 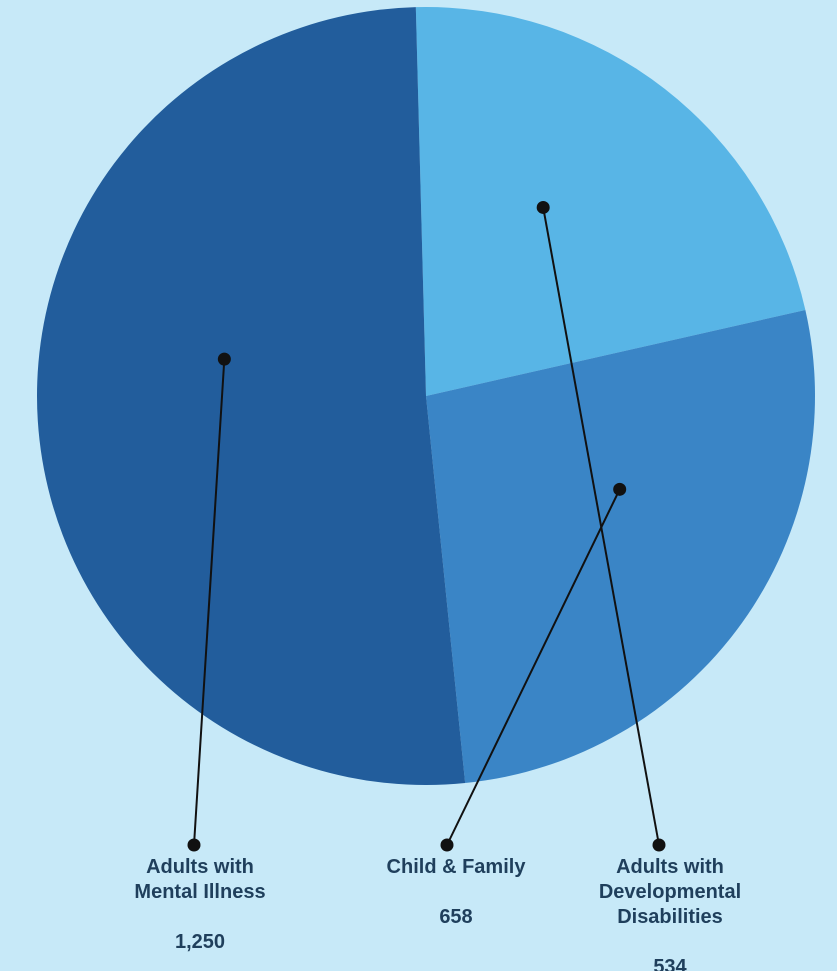 What do you see at coordinates (543, 207) in the screenshot?
I see `slice-anchor-dot-adults-developmental-disabilities` at bounding box center [543, 207].